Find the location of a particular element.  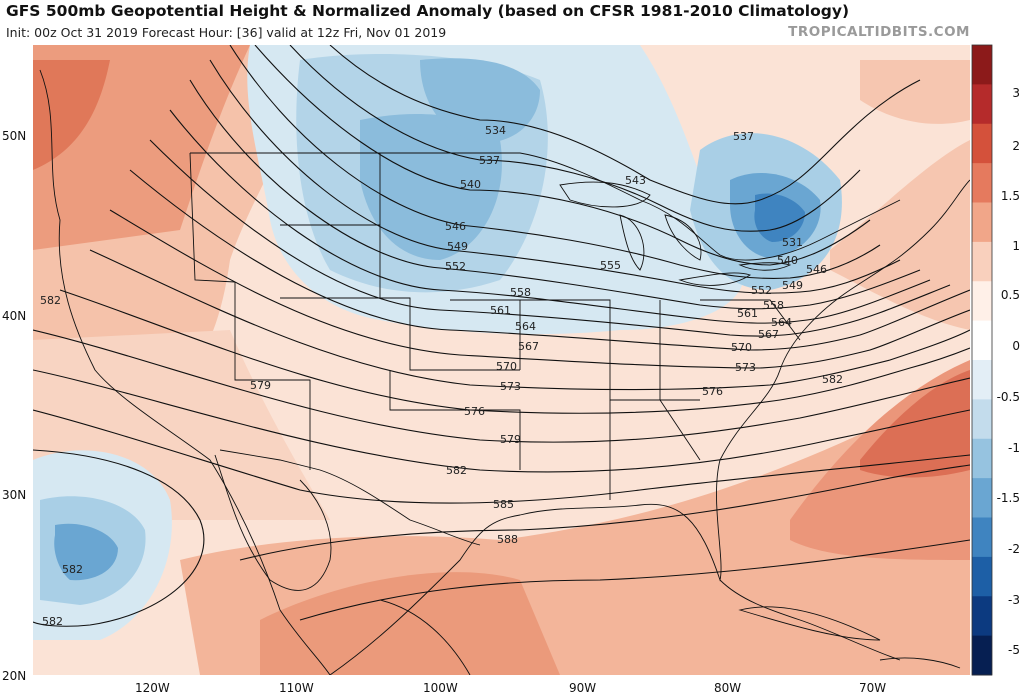

contour-label: 585 is located at coordinates (503, 504).